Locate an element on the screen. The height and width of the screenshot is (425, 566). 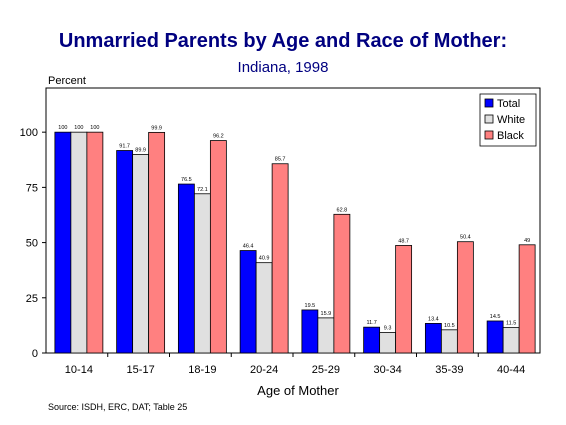
y-tick-label: 100 is located at coordinates (29, 133).